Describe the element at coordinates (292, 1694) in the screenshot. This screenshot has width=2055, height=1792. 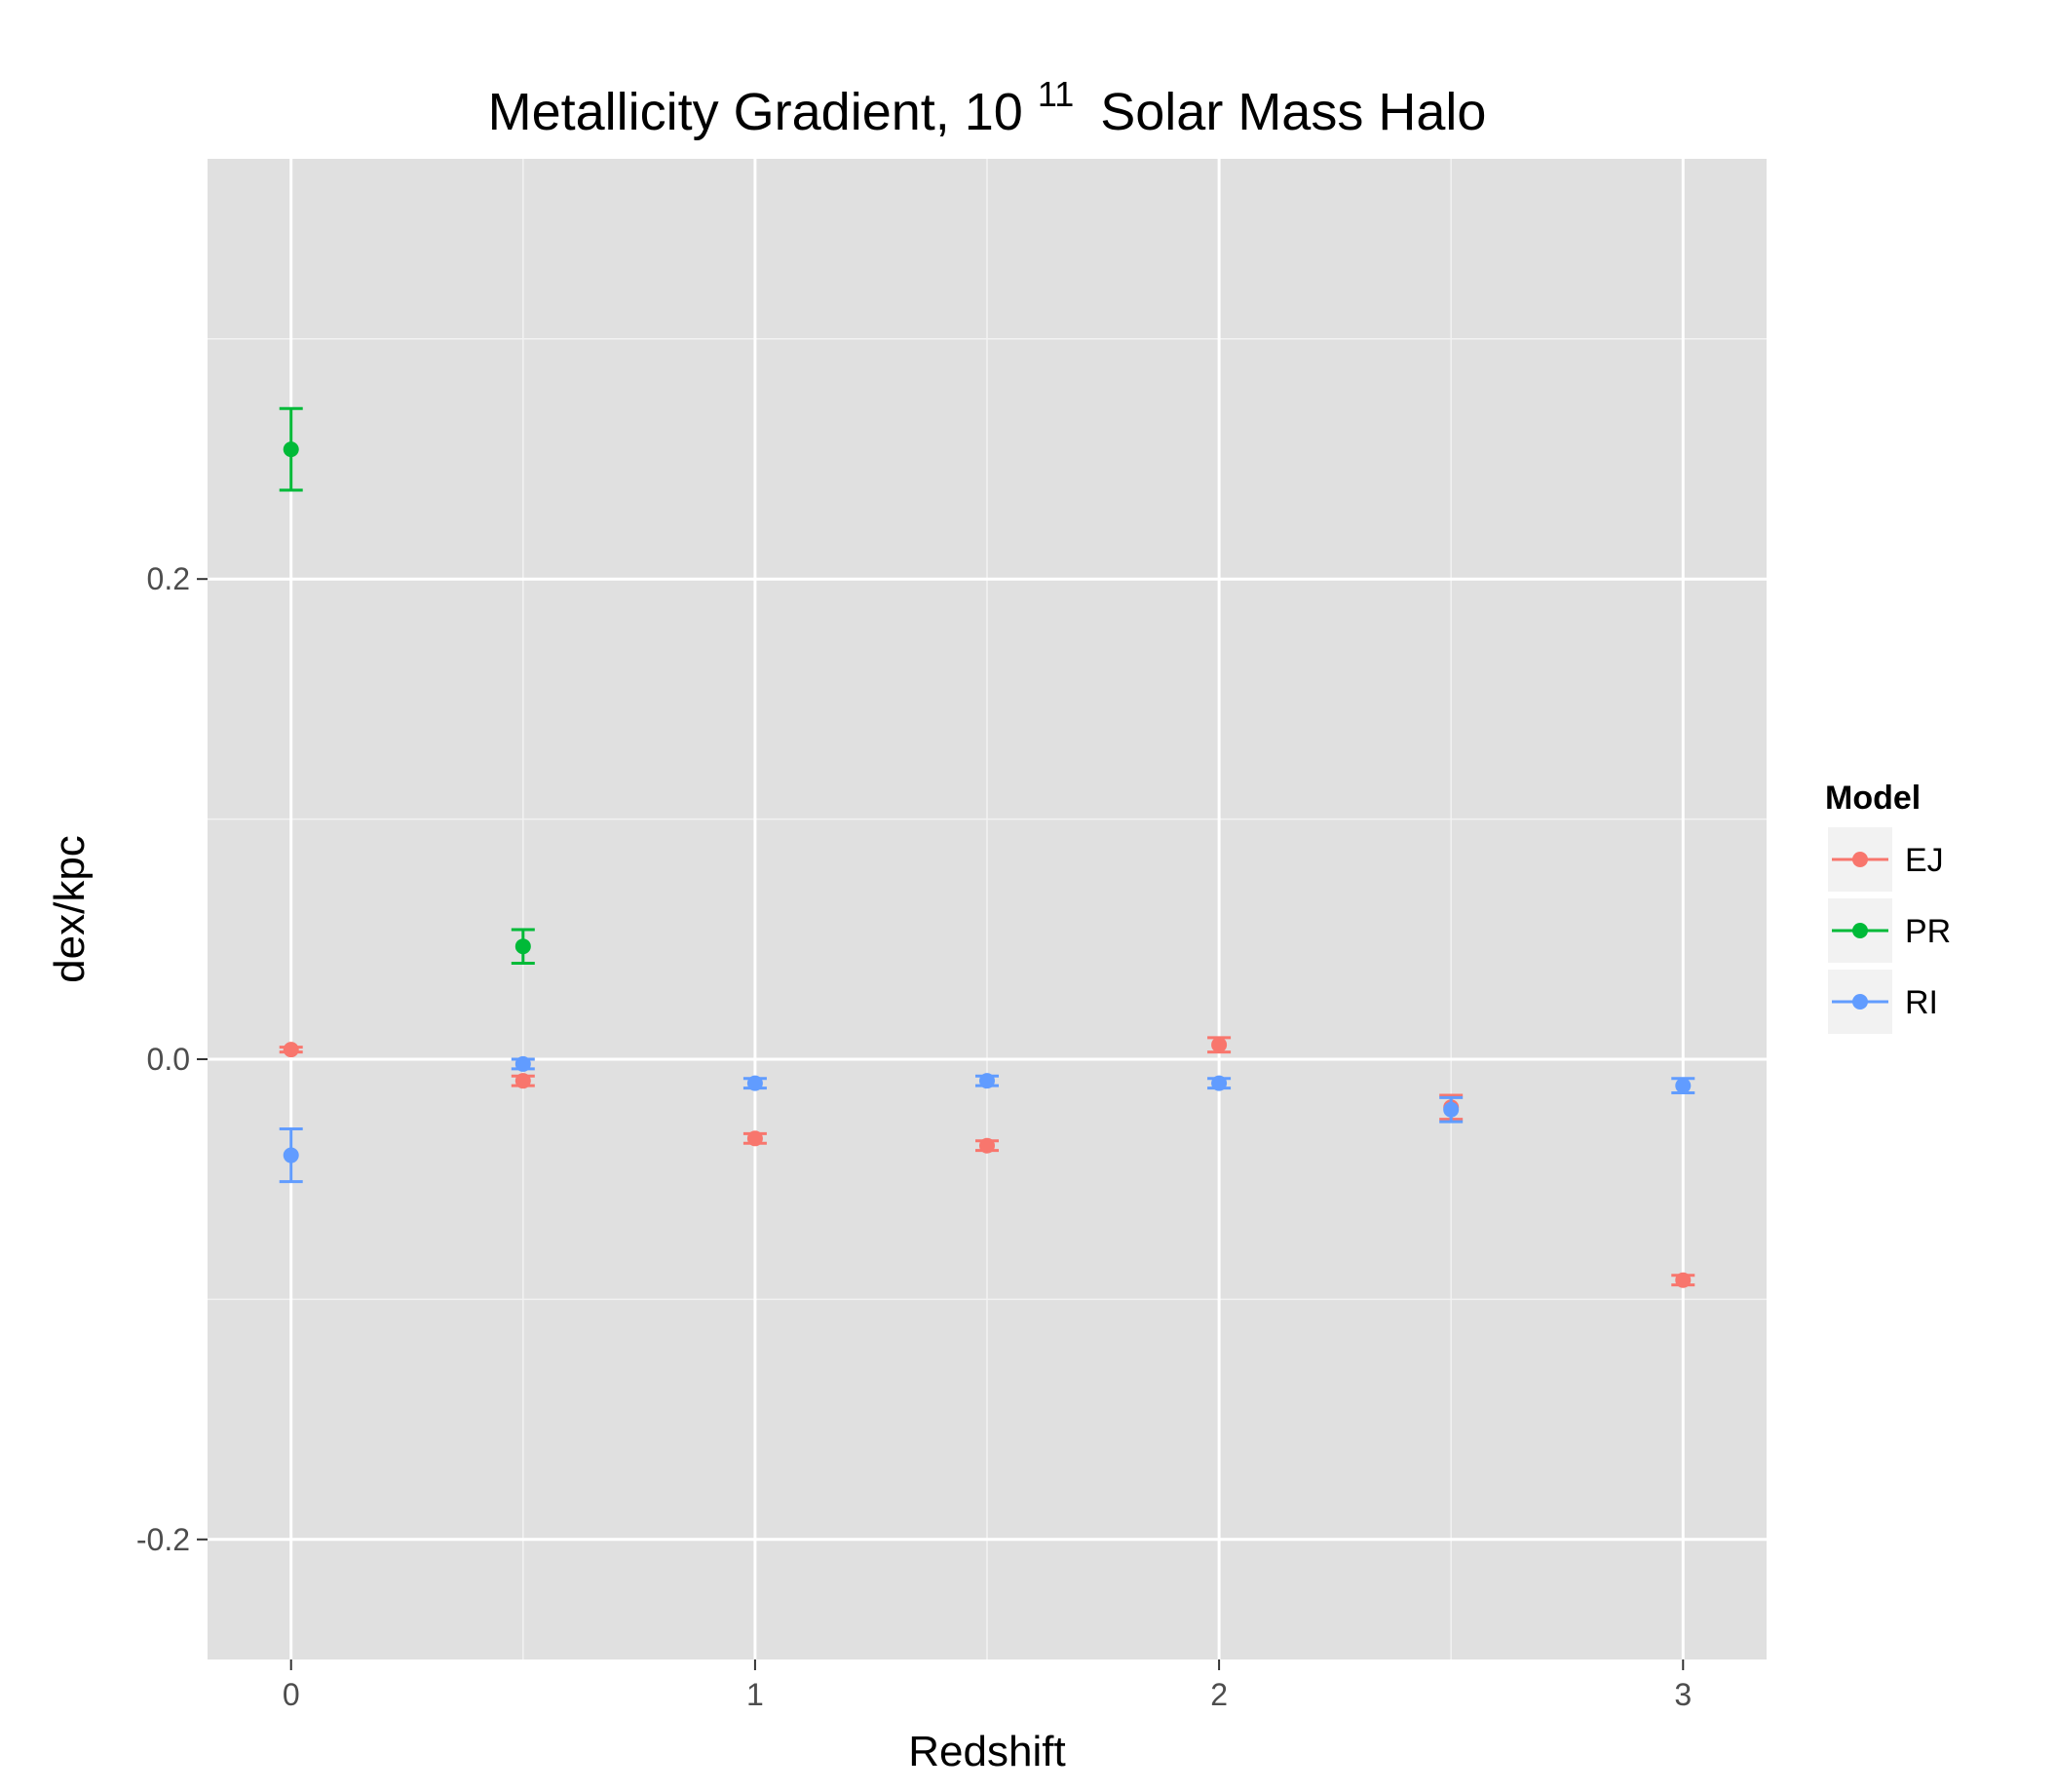
I see `x-tick-label: 0` at that location.